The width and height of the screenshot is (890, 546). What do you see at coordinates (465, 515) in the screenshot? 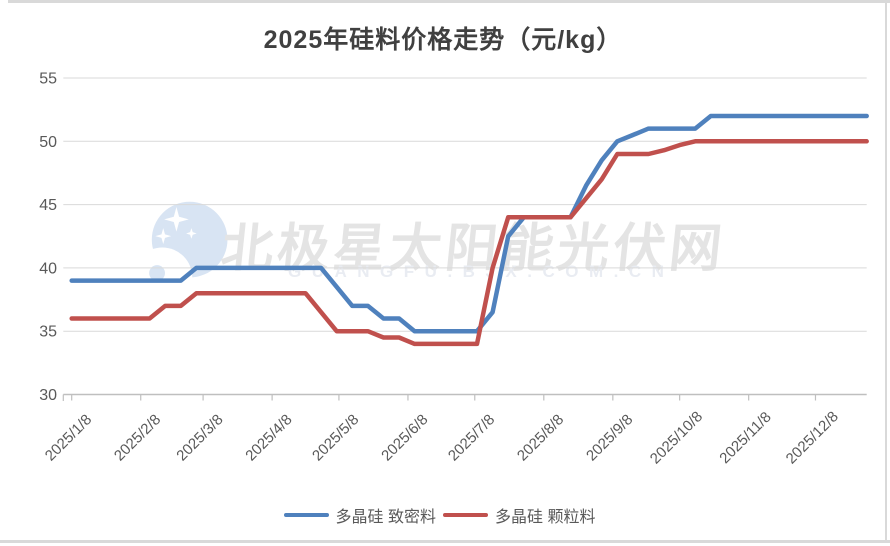
I see `legend-swatch-red` at bounding box center [465, 515].